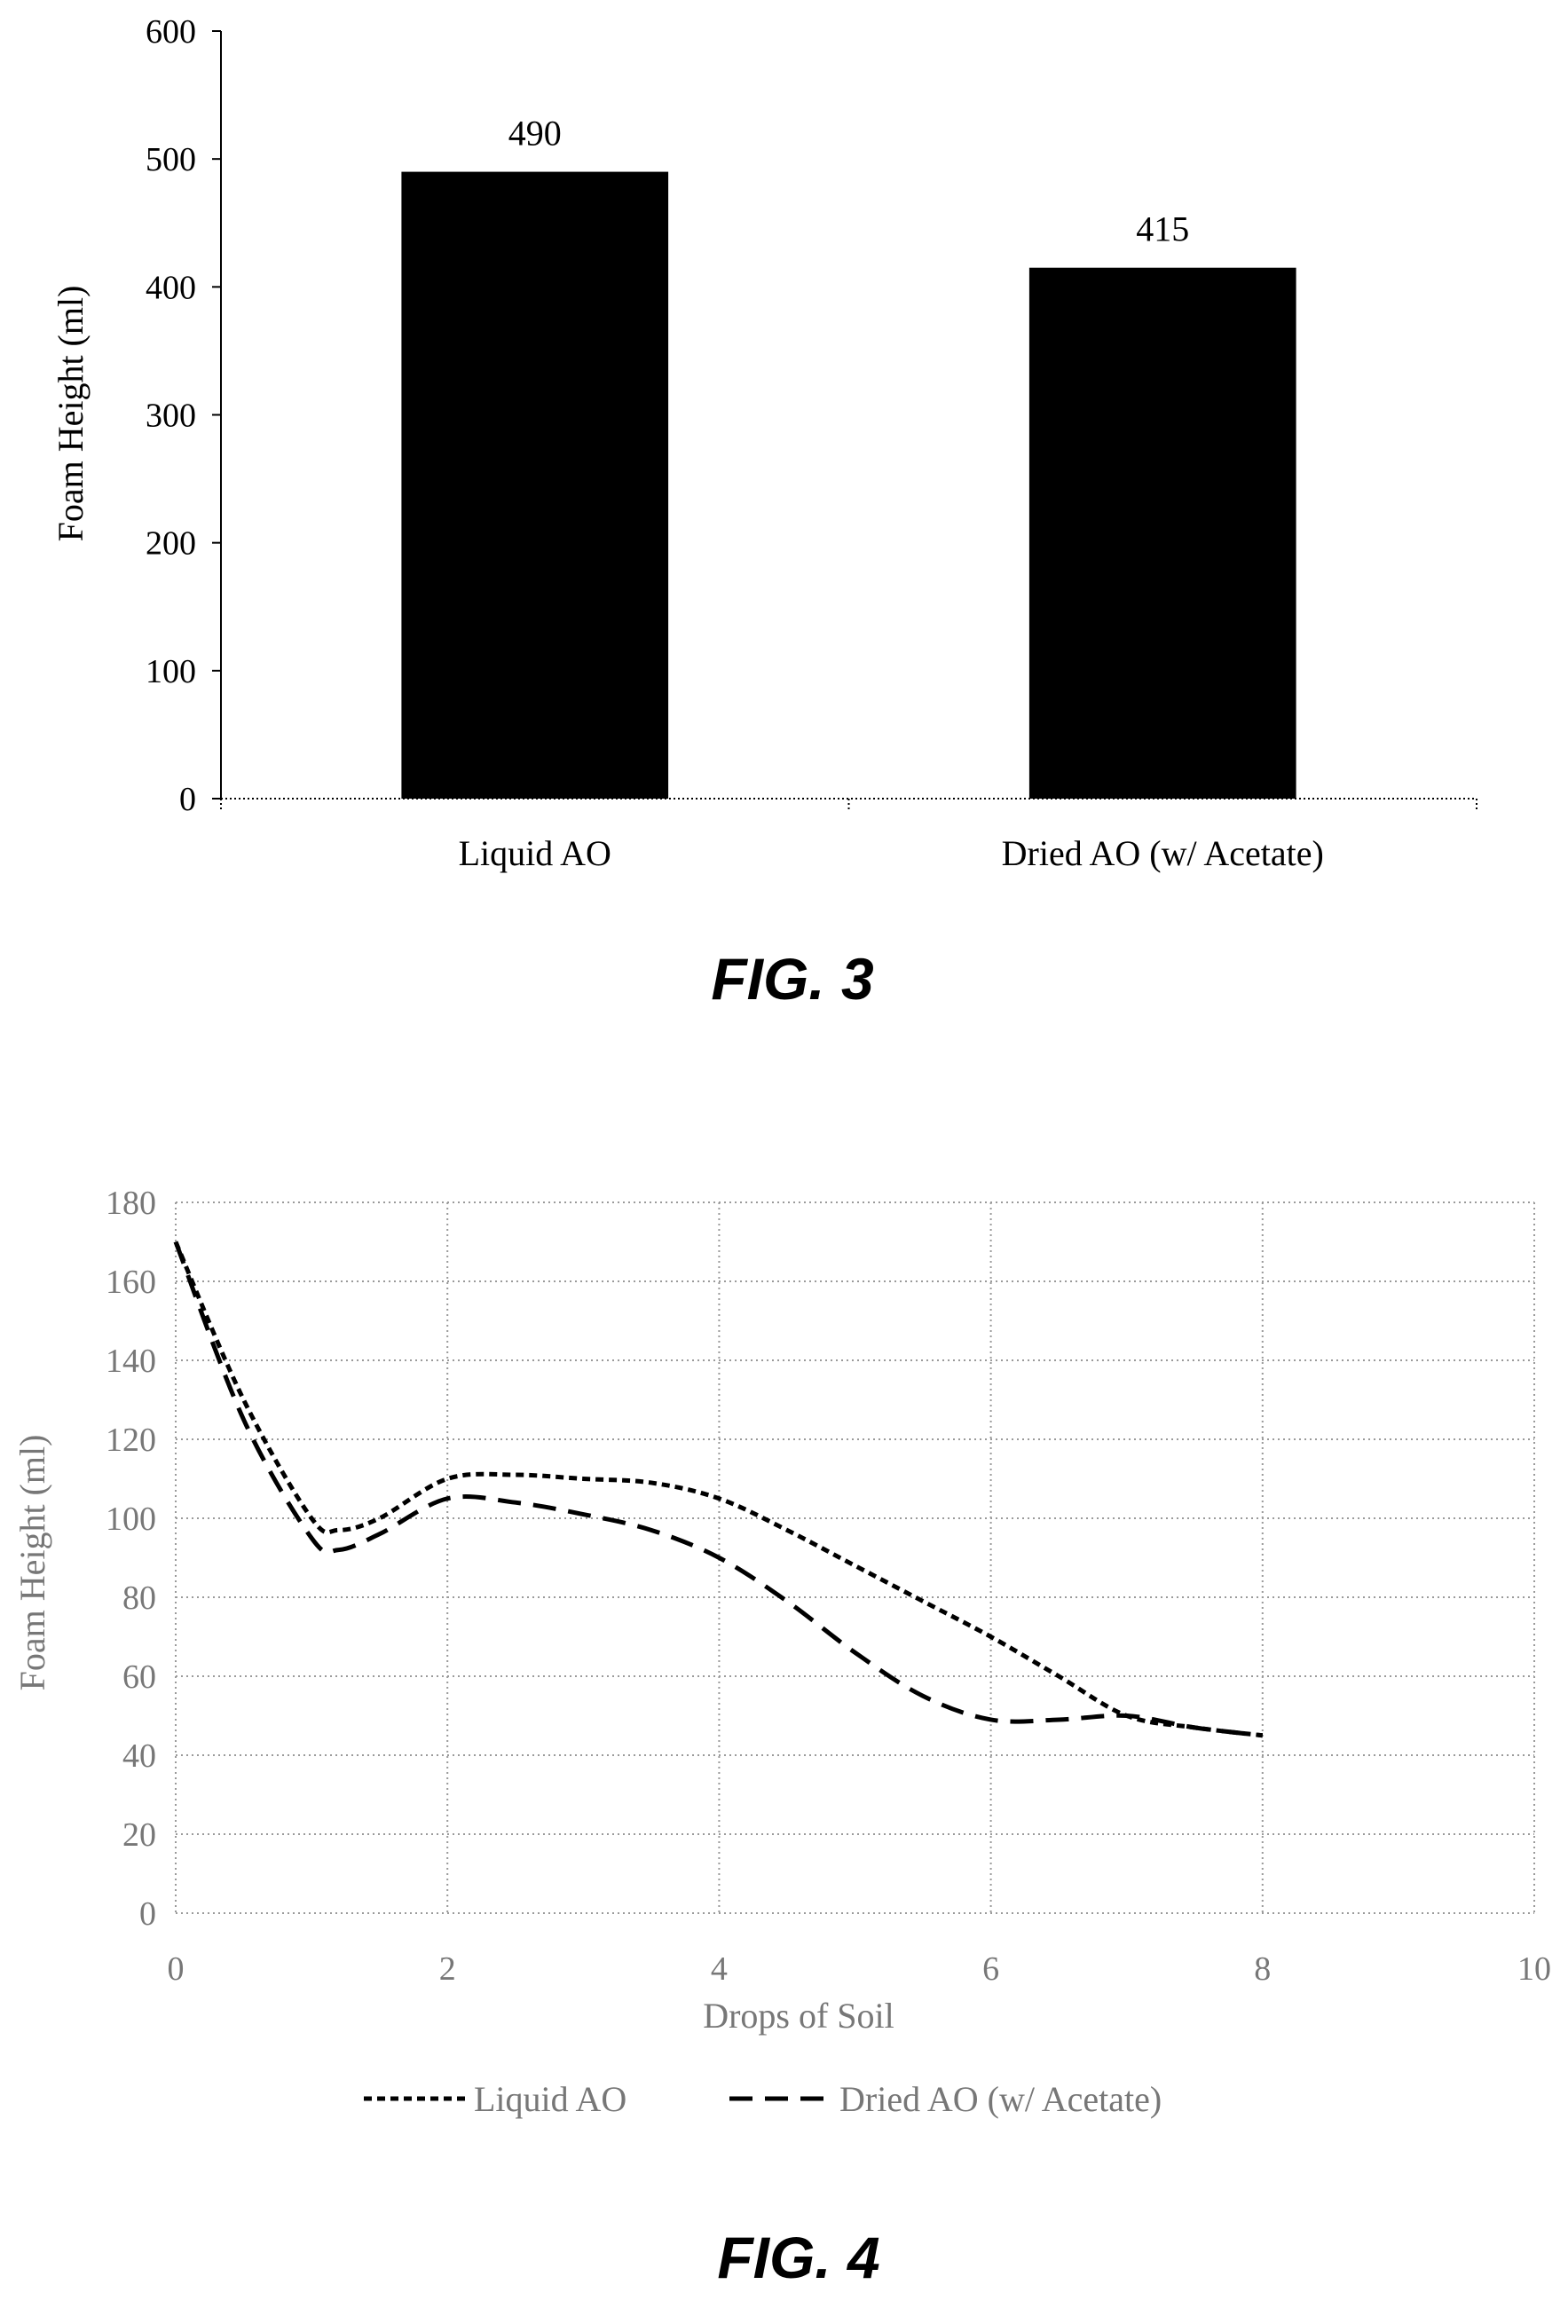 The width and height of the screenshot is (1568, 2324). I want to click on line-y-tick-label: 0, so click(148, 1914).